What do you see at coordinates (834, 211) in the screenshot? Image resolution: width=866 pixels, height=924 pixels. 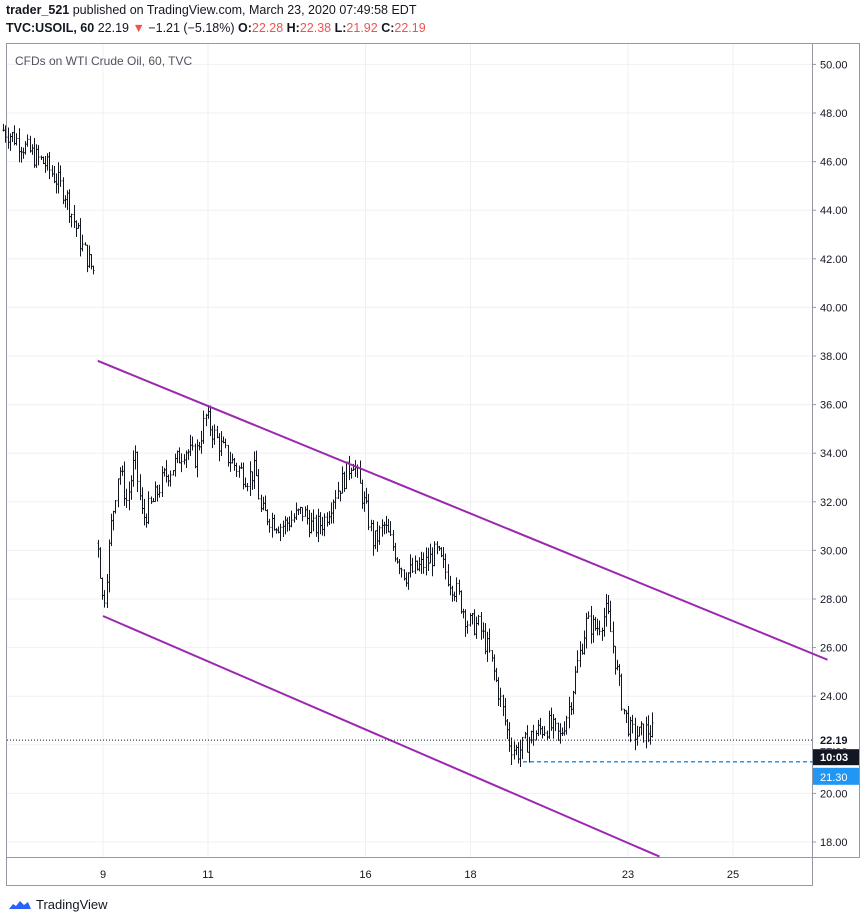 I see `y-tick-label: 44.00` at bounding box center [834, 211].